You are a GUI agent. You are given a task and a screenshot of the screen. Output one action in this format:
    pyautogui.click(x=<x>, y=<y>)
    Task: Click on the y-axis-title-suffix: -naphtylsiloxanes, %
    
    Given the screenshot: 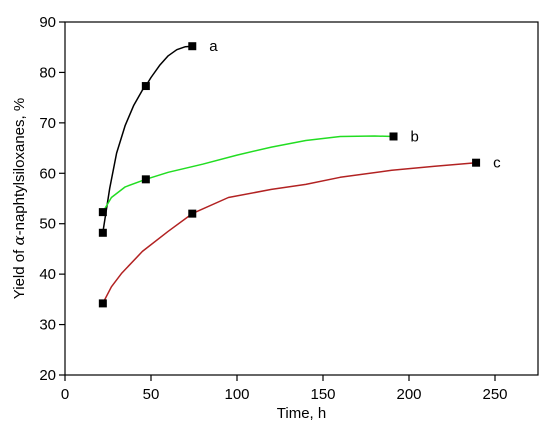 What is the action you would take?
    pyautogui.click(x=19, y=167)
    